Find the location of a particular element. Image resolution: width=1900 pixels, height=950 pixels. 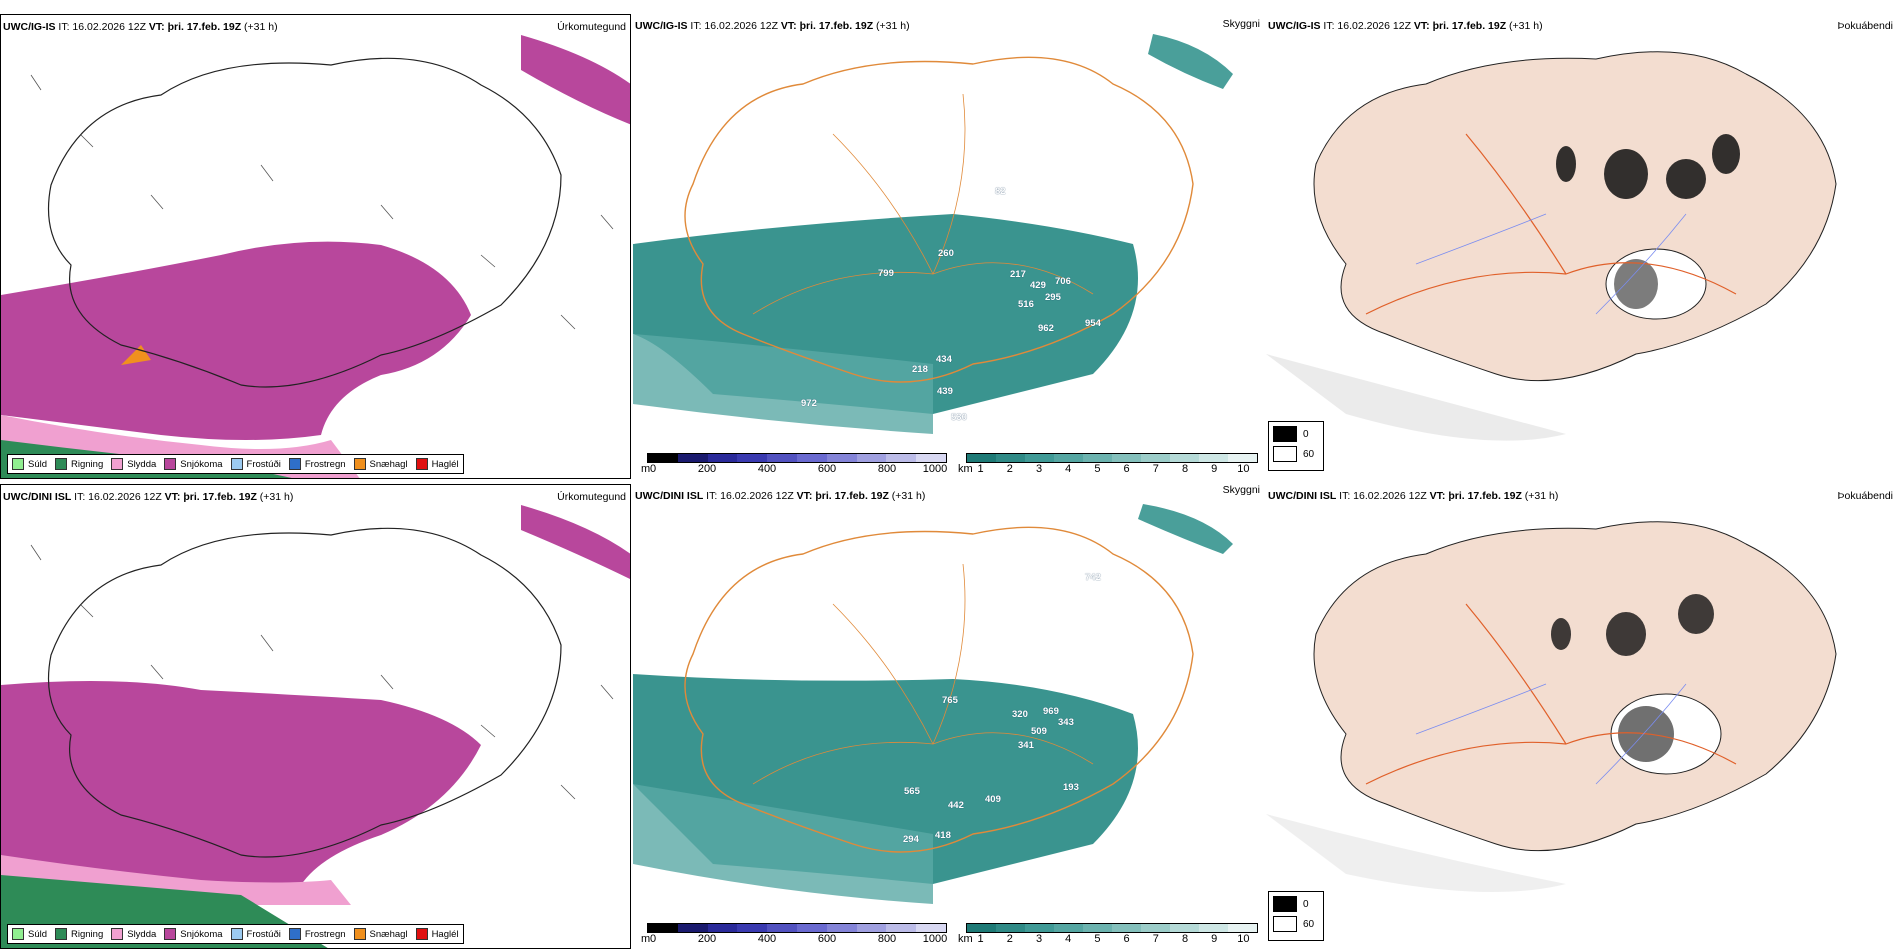

height-label: 530 is located at coordinates (959, 417).